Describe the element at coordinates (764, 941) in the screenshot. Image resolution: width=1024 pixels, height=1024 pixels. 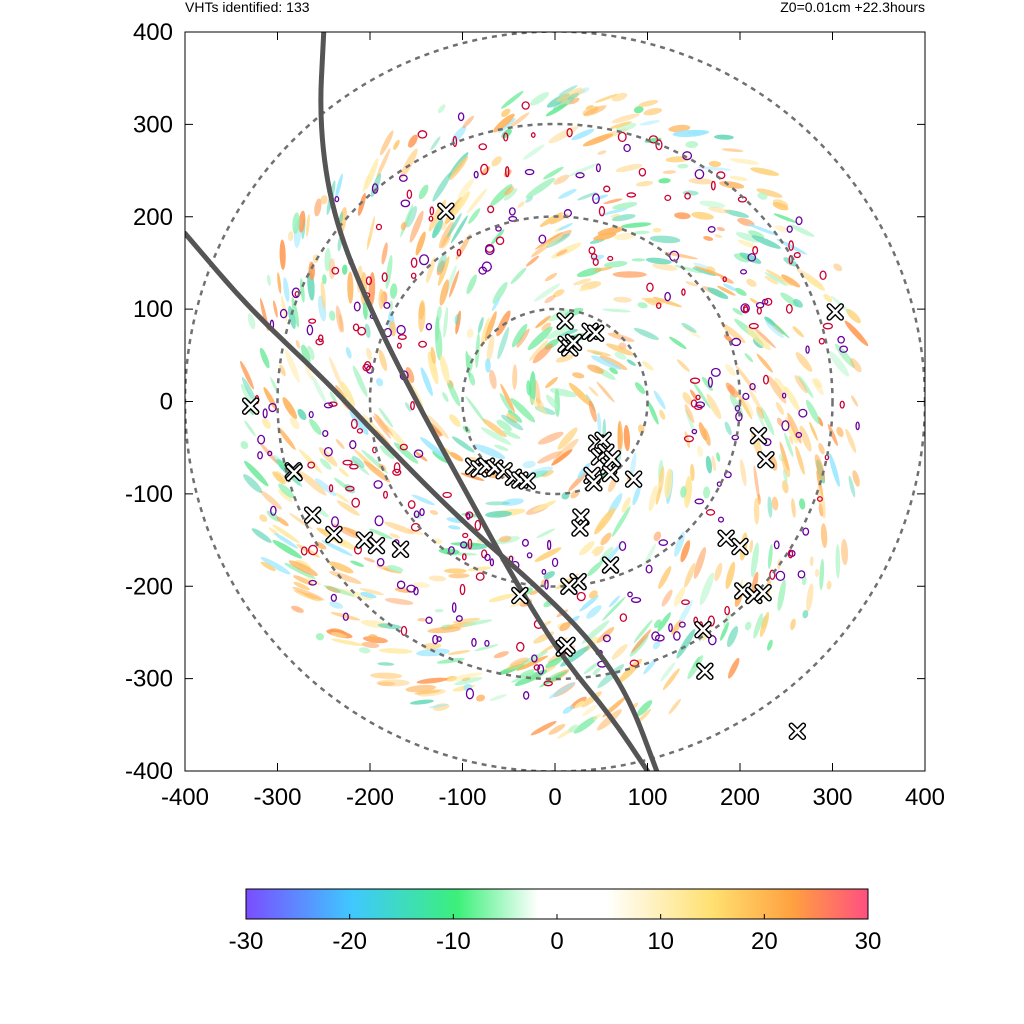
I see `colorbar-tick-label: 20` at that location.